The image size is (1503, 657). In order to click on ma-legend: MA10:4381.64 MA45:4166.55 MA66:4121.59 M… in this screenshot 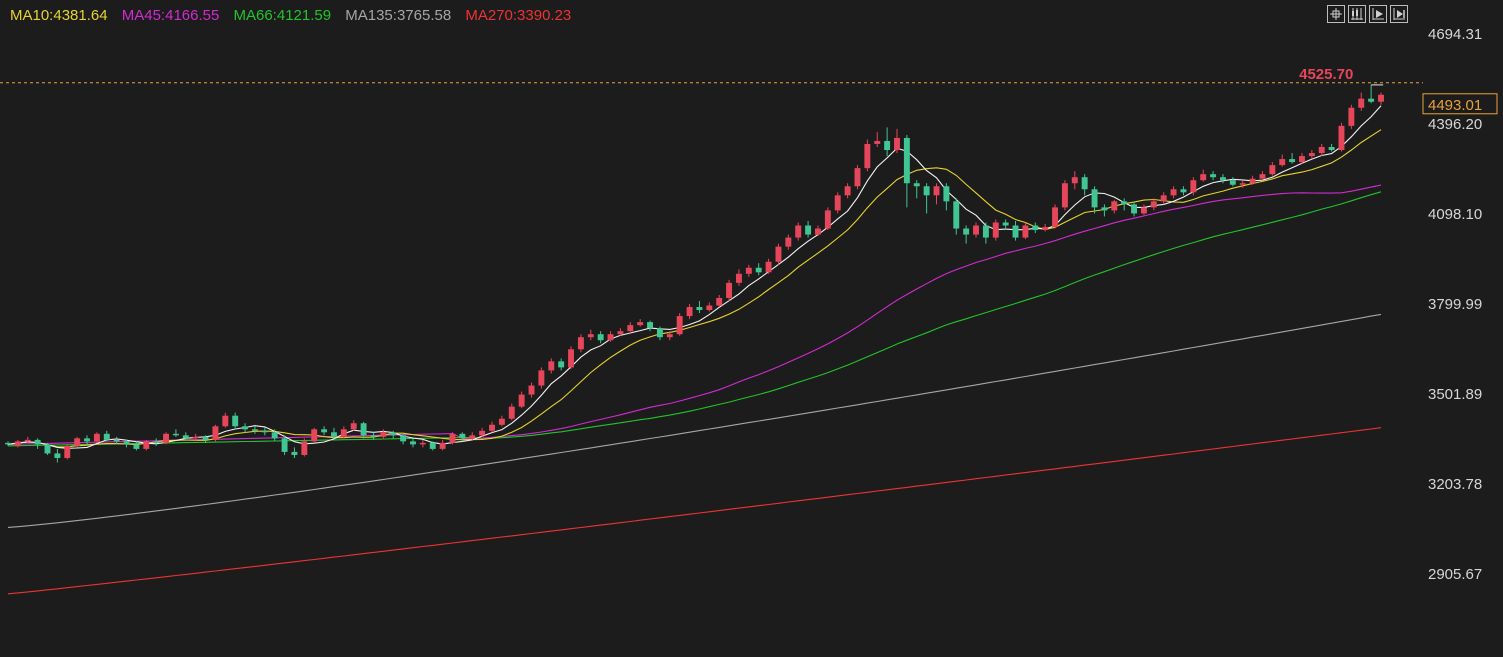, I will do `click(295, 15)`.